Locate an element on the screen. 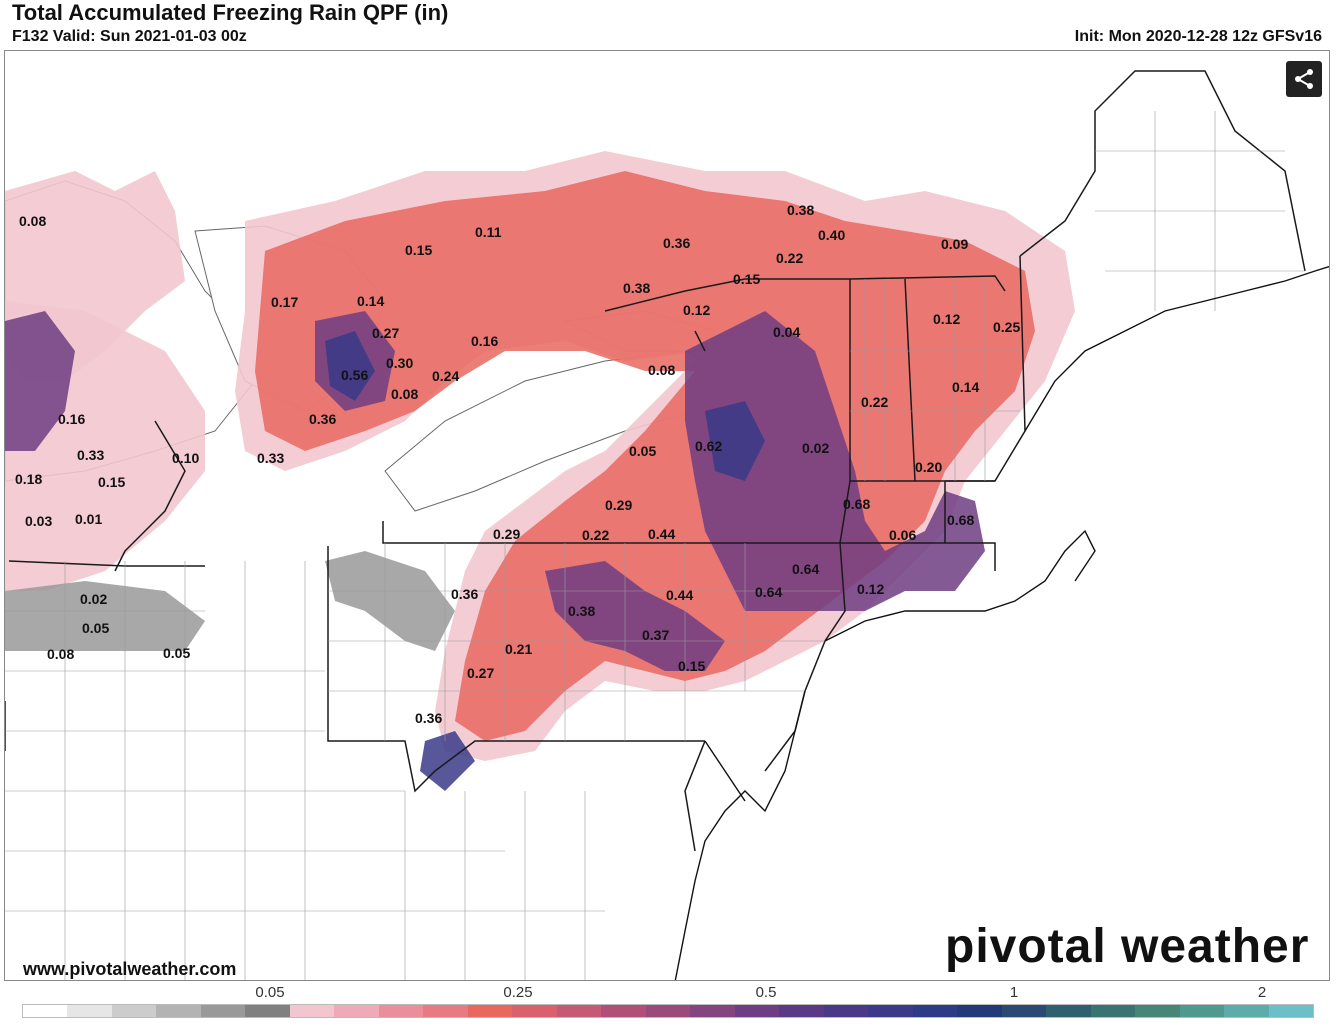 Image resolution: width=1336 pixels, height=1027 pixels. value-label: 0.56 is located at coordinates (354, 375).